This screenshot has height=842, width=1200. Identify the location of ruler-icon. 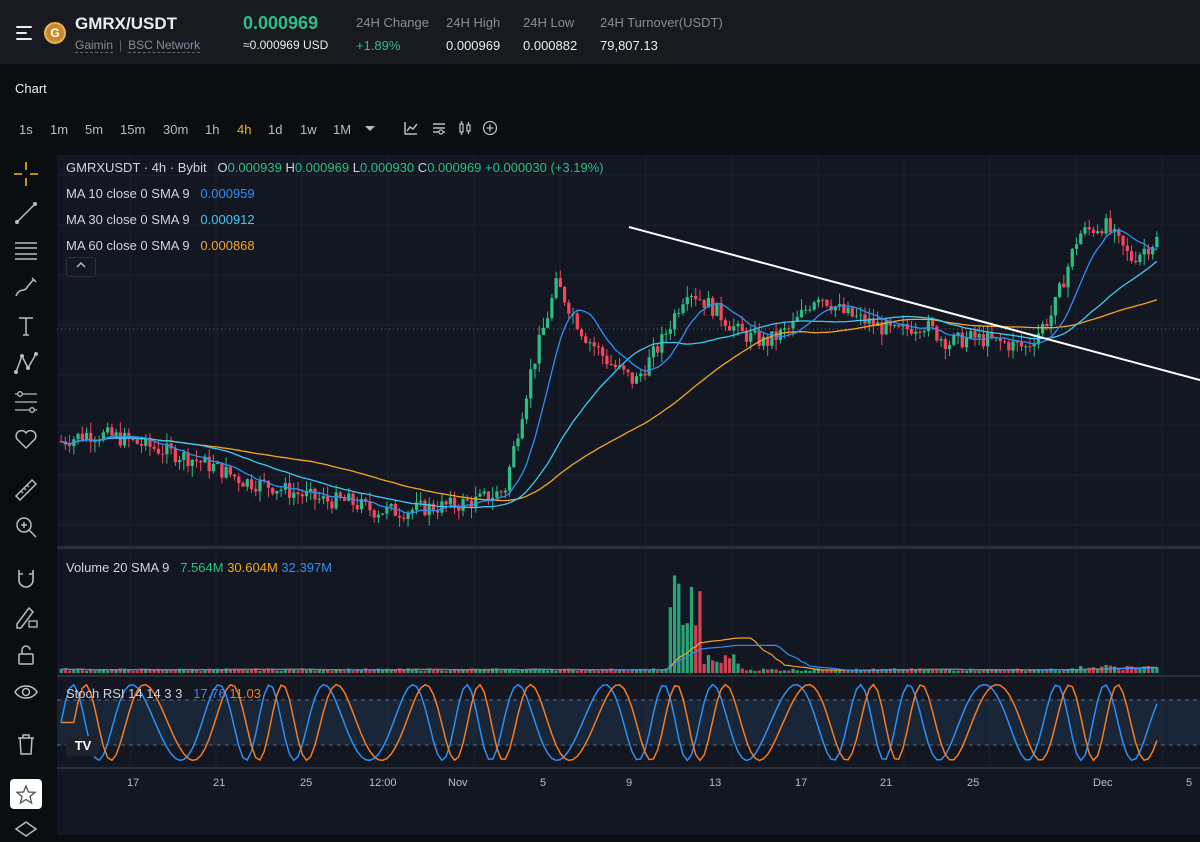
(26, 490).